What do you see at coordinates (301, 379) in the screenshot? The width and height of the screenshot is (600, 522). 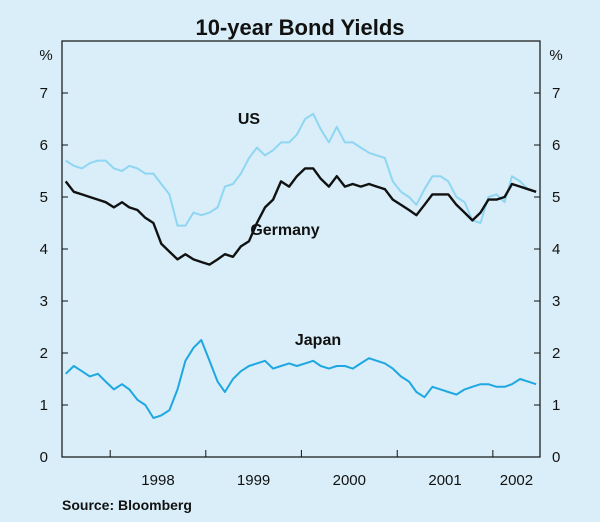 I see `series-line-japan` at bounding box center [301, 379].